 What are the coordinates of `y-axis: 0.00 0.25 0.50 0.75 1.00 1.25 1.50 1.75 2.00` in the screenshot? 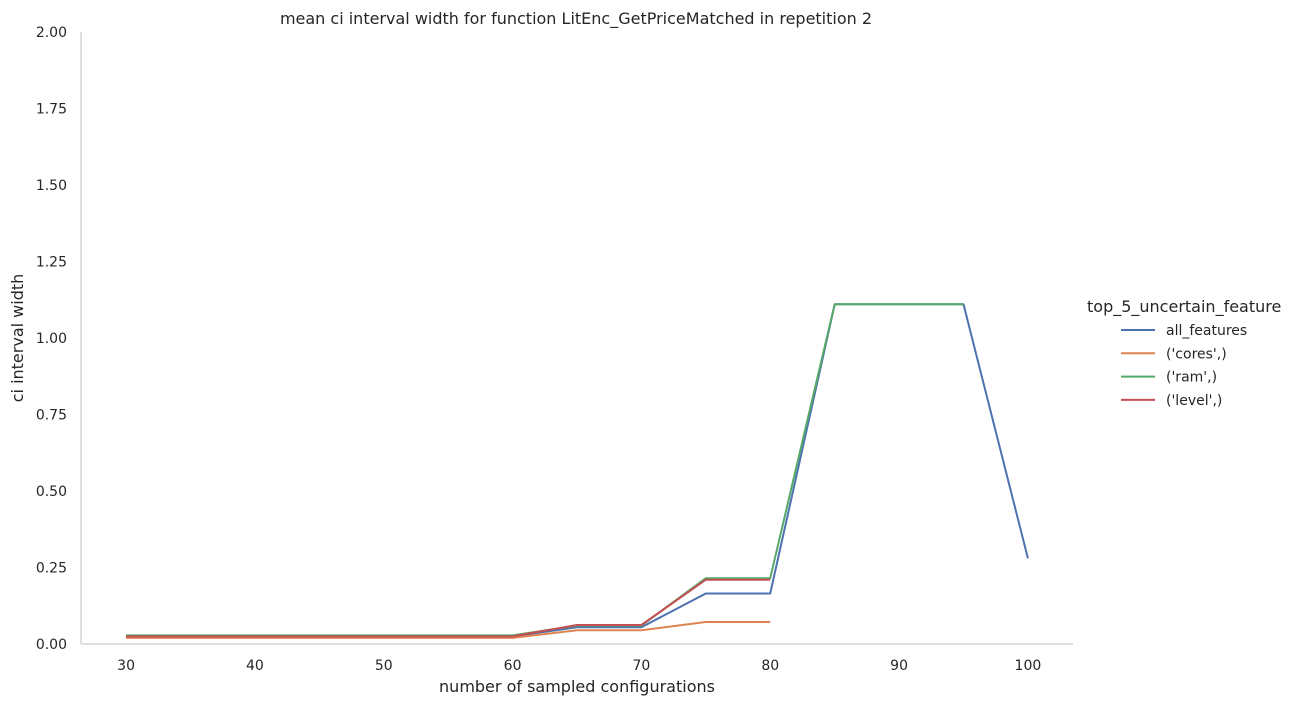 It's located at (59, 339).